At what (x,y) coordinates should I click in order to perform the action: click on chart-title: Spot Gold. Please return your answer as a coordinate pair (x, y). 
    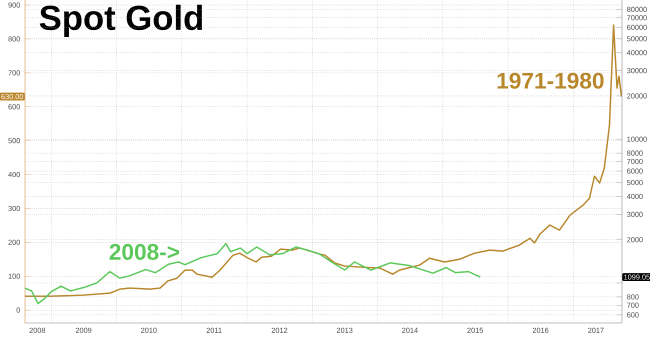
    Looking at the image, I should click on (121, 21).